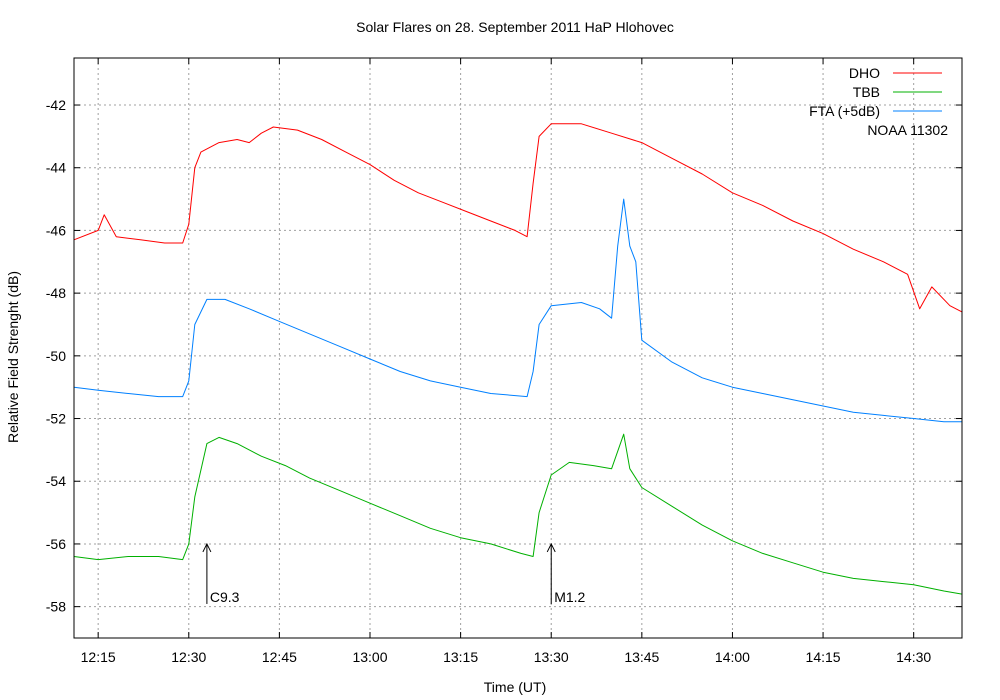  I want to click on y-tick-label: -42, so click(56, 105).